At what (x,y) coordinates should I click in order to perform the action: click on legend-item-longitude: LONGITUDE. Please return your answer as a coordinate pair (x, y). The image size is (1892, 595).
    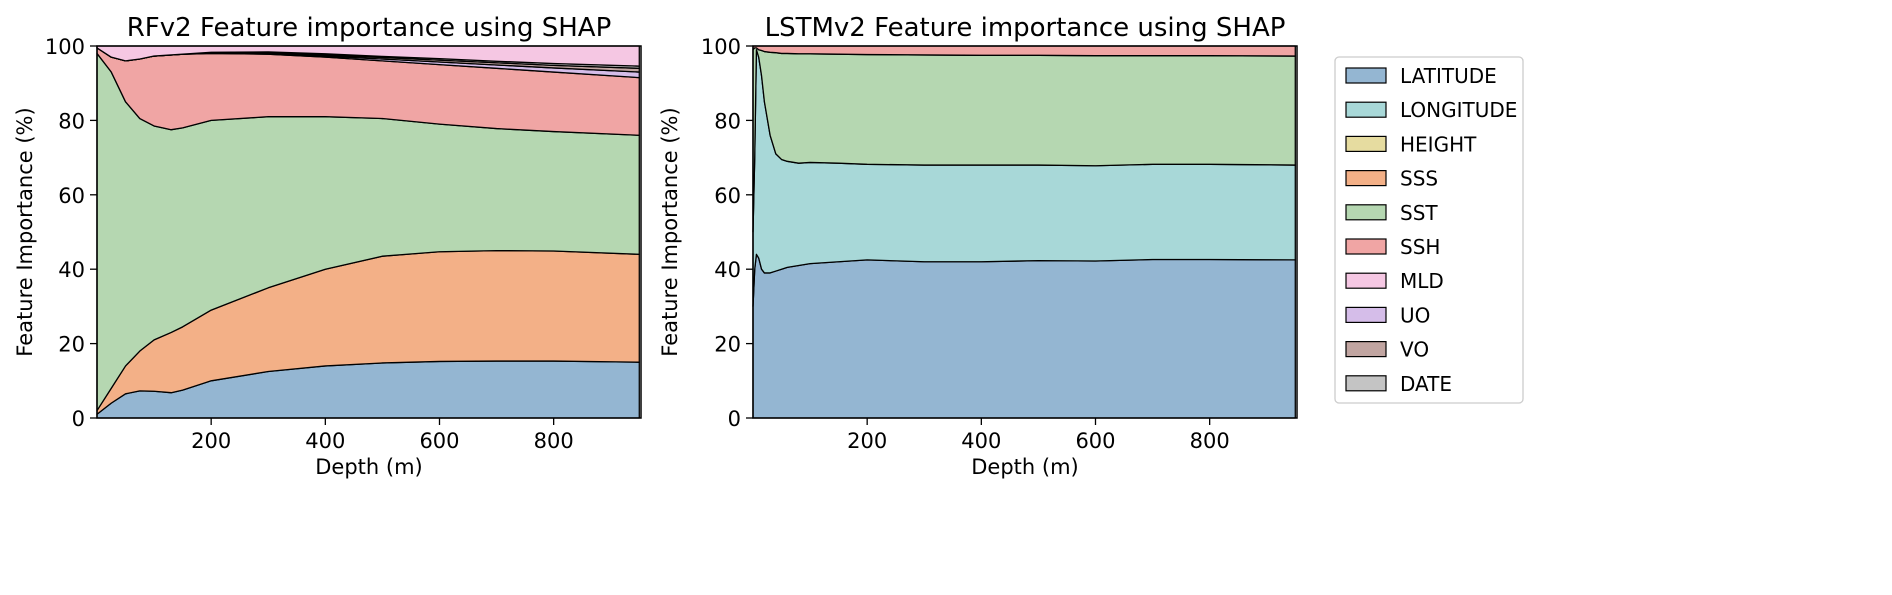
    Looking at the image, I should click on (1431, 110).